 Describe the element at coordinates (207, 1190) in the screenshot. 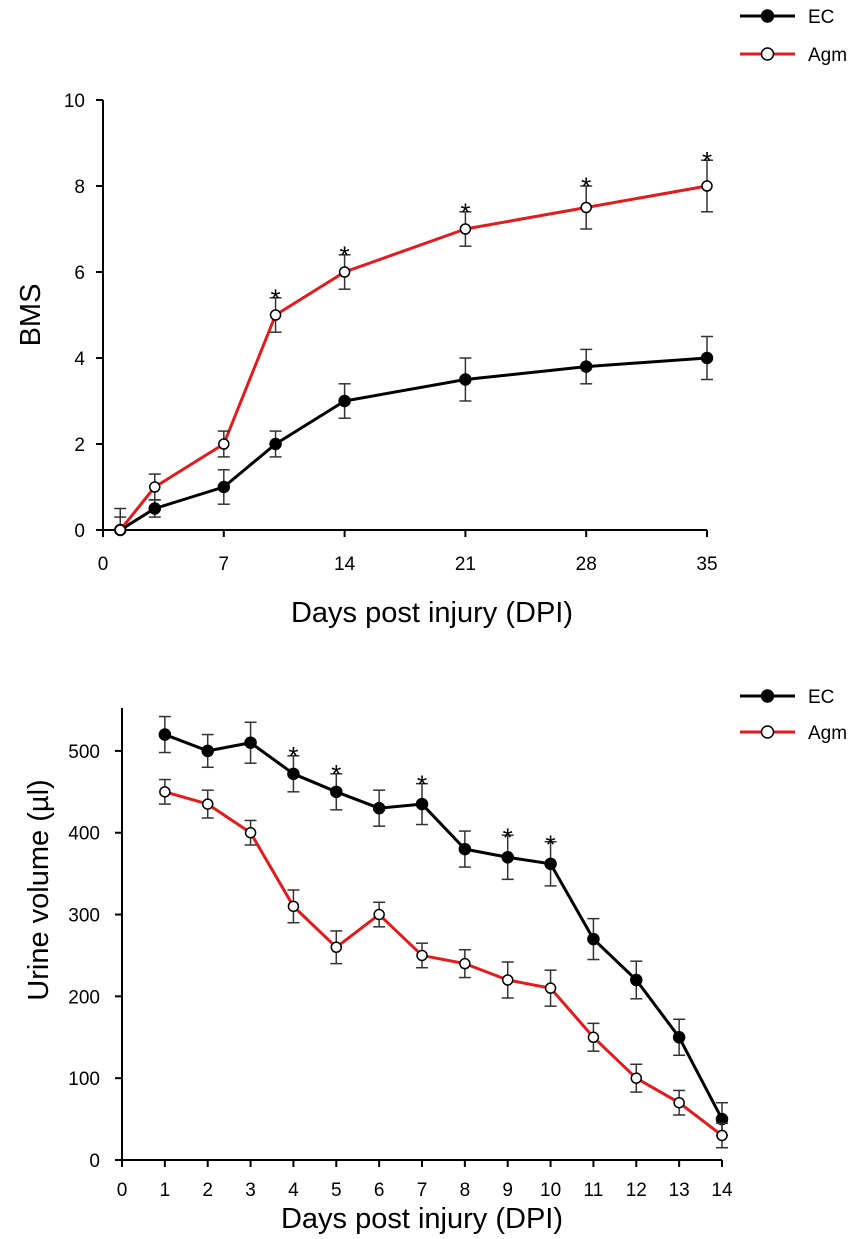

I see `x-tick-label: 2` at that location.